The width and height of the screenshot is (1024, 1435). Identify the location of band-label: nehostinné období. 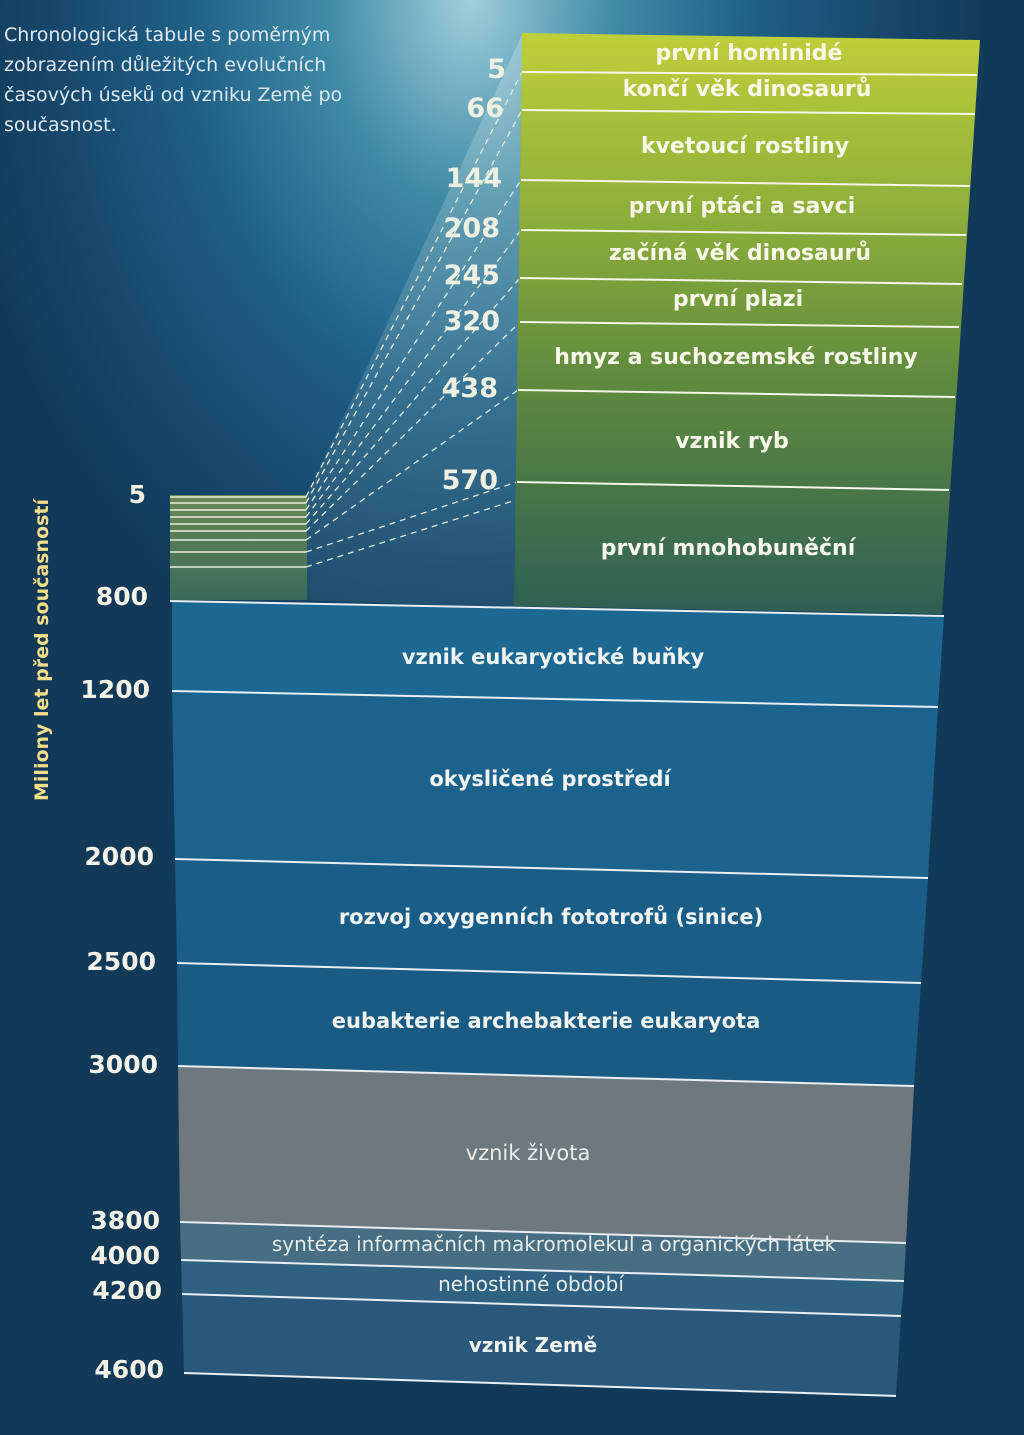
(531, 1284).